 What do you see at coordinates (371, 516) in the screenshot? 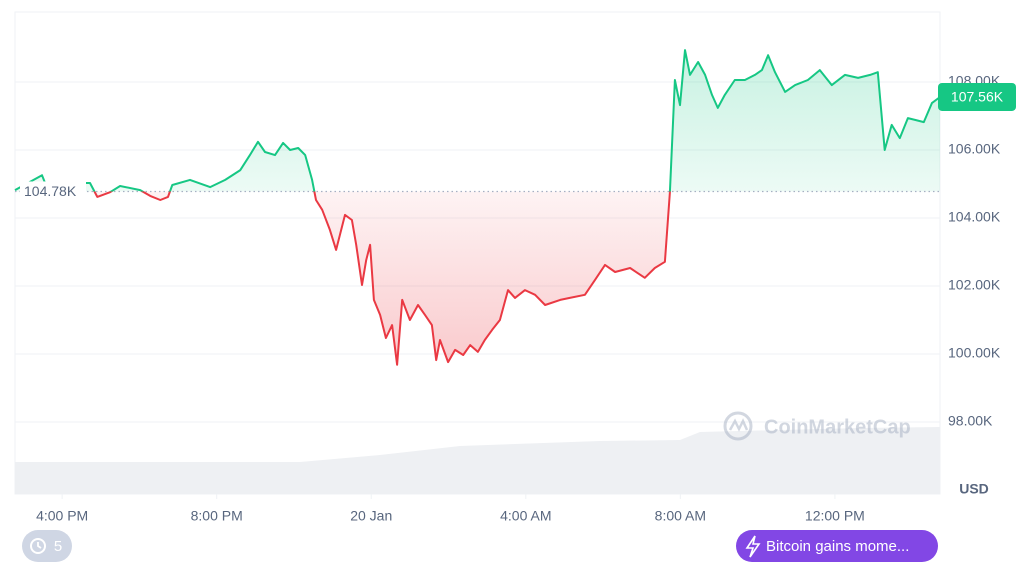
I see `x-tick-label: 20 Jan` at bounding box center [371, 516].